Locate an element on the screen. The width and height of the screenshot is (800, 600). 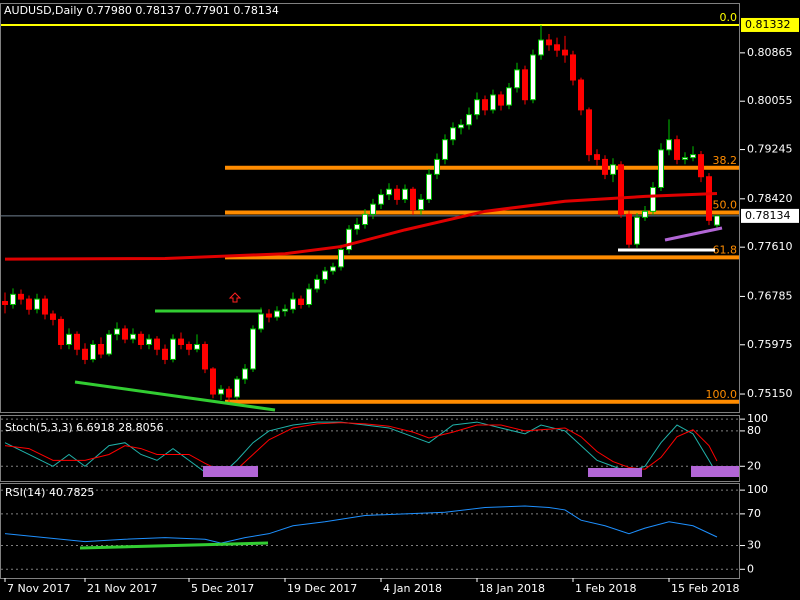
y-tick-label: 100 is located at coordinates (757, 418).